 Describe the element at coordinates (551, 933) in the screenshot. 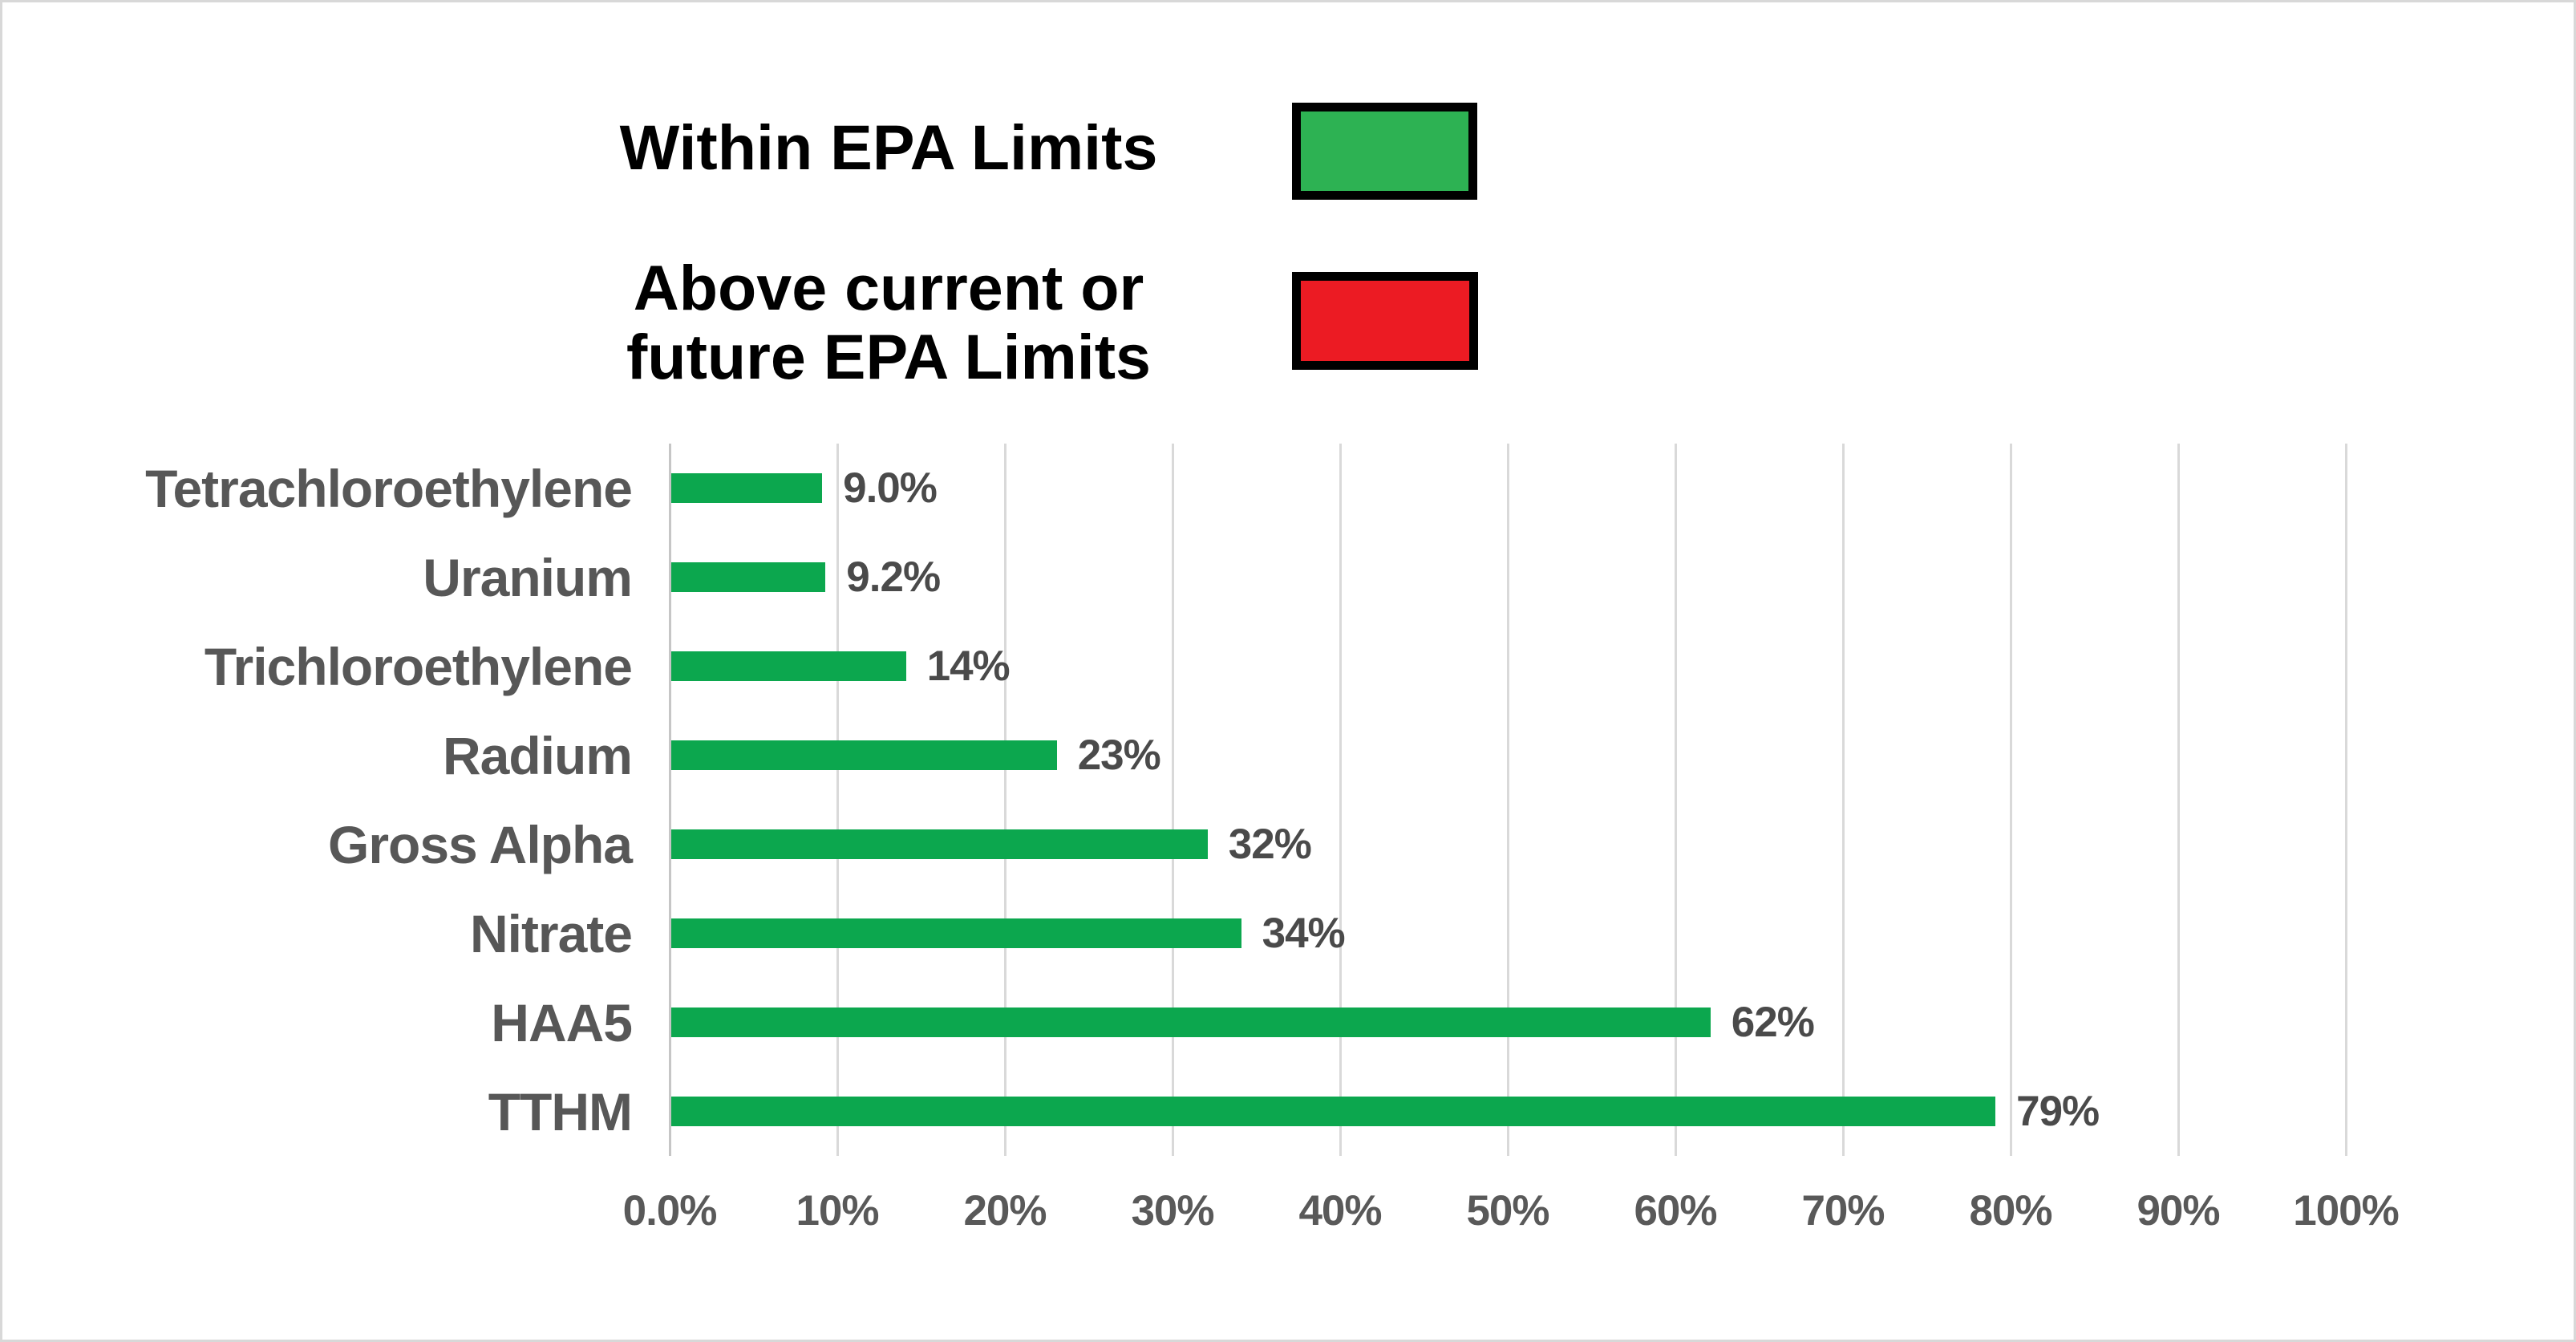

I see `category-label-nitrate: Nitrate` at that location.